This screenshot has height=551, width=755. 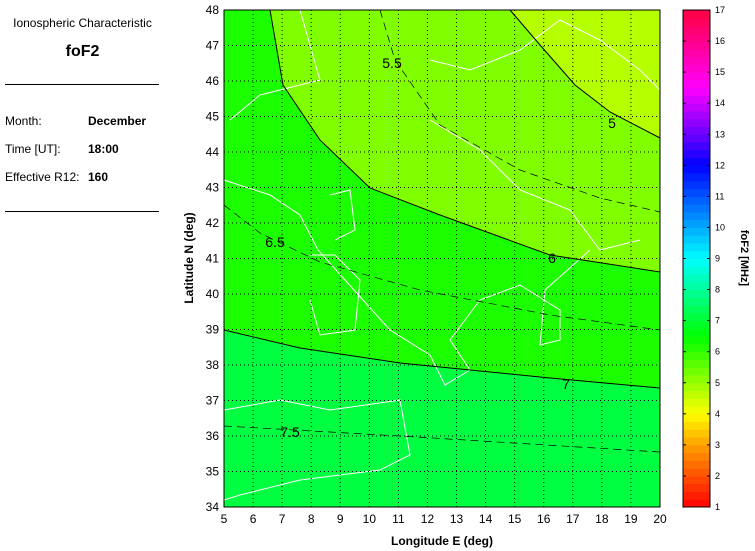 I want to click on y-tick-label: 48, so click(x=213, y=10).